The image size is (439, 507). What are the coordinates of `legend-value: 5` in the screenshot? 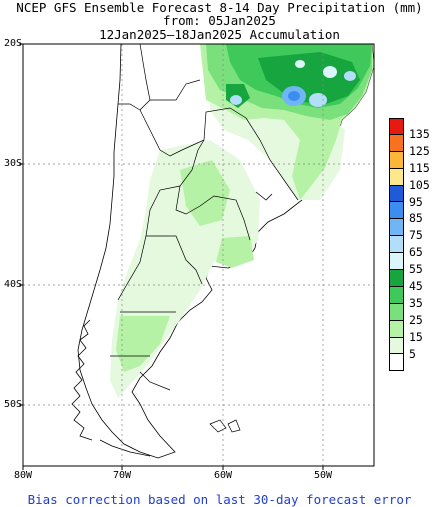 It's located at (412, 353).